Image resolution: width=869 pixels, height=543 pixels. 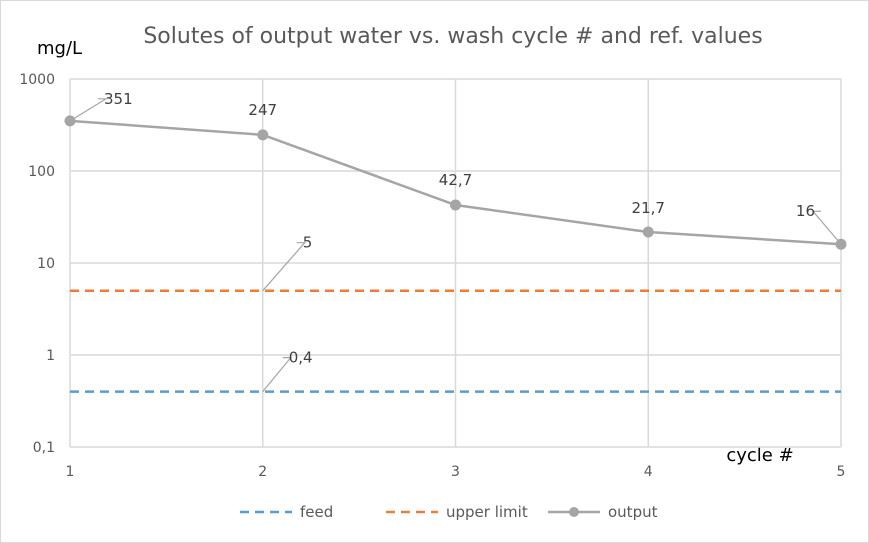 I want to click on data-label: 42,7, so click(x=455, y=180).